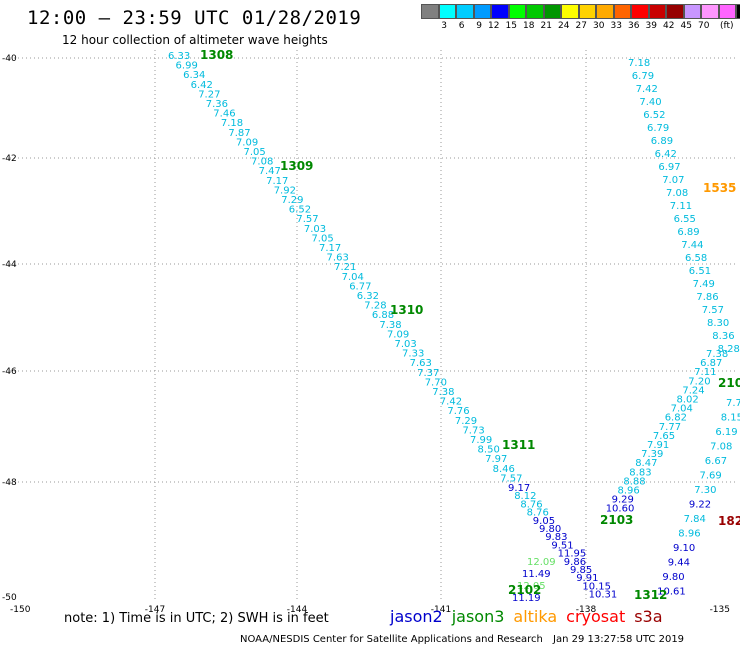  I want to click on swh-value: 8.15, so click(730, 418).